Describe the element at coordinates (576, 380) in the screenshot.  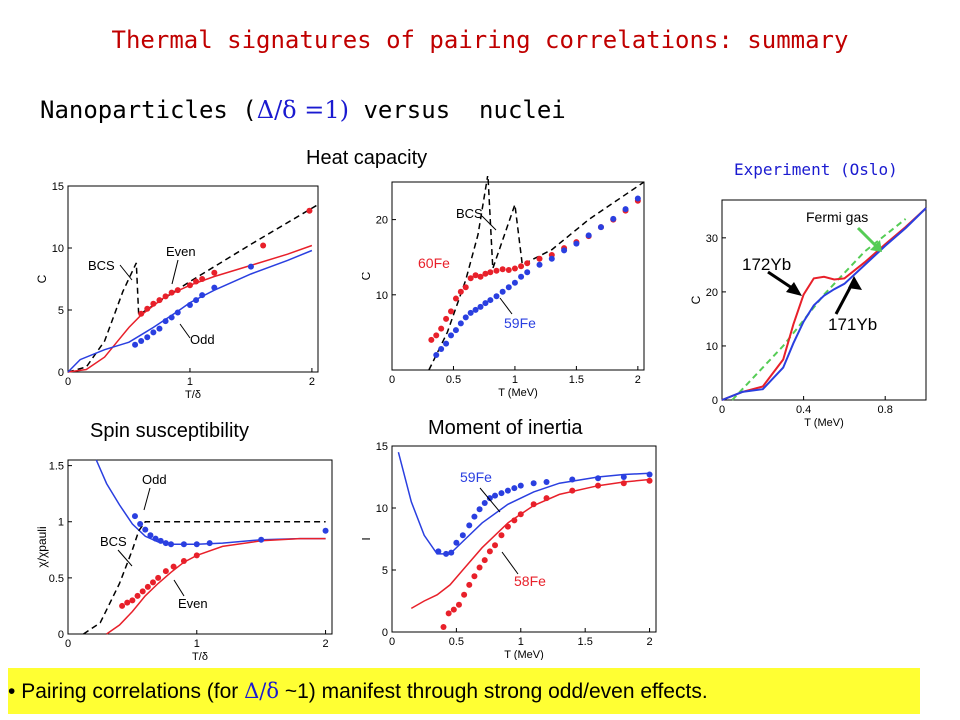
I see `x-tick-label: 1.5` at that location.